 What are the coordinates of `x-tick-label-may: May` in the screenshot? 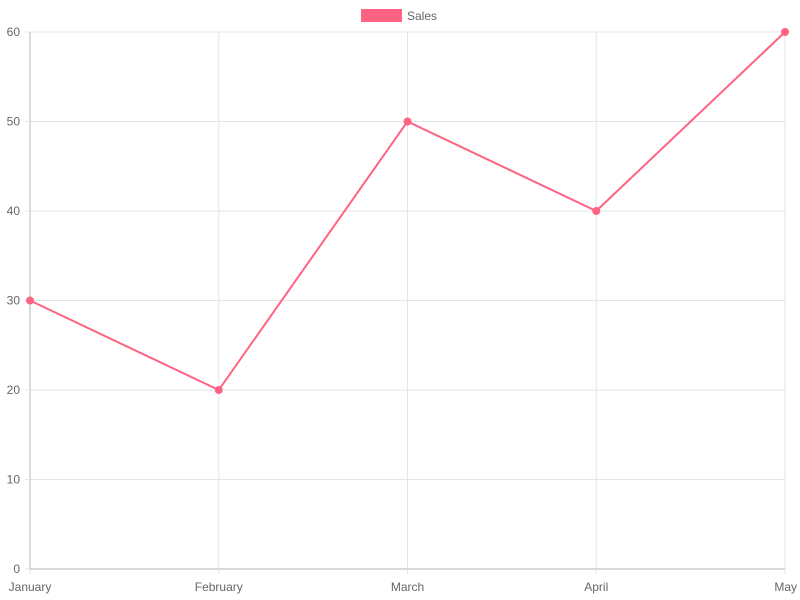 It's located at (785, 587).